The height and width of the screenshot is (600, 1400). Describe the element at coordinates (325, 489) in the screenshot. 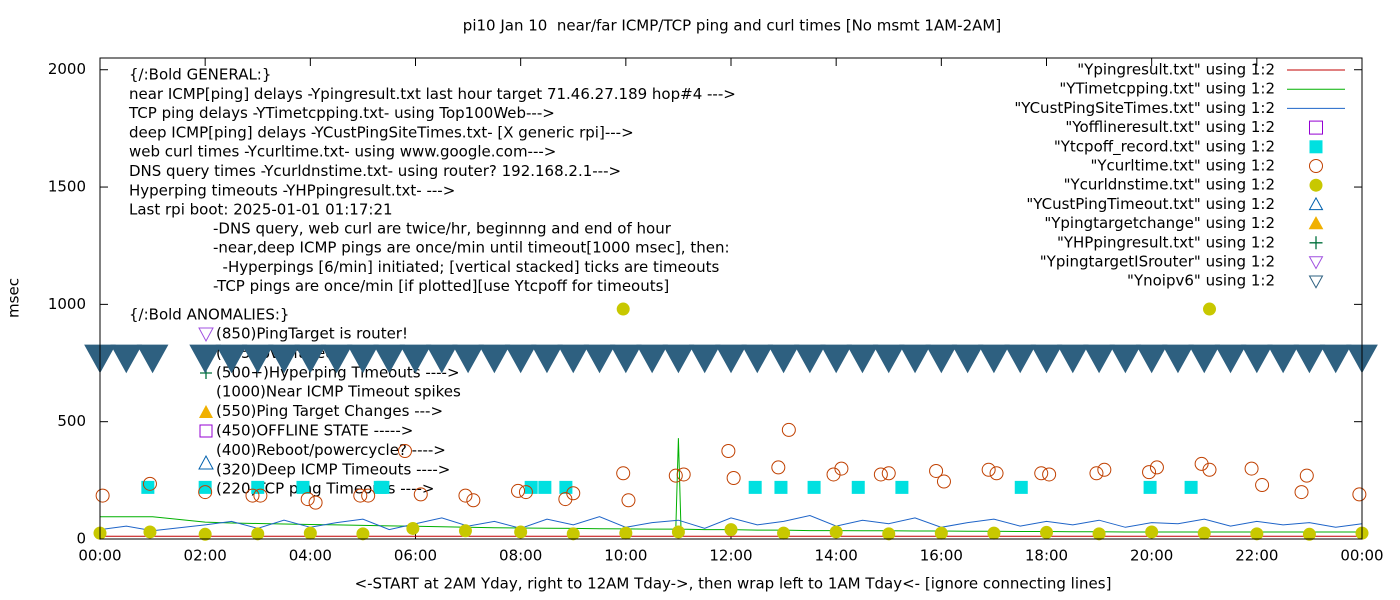

I see `anomaly: (220)TCP ping Timeouts ---->` at that location.